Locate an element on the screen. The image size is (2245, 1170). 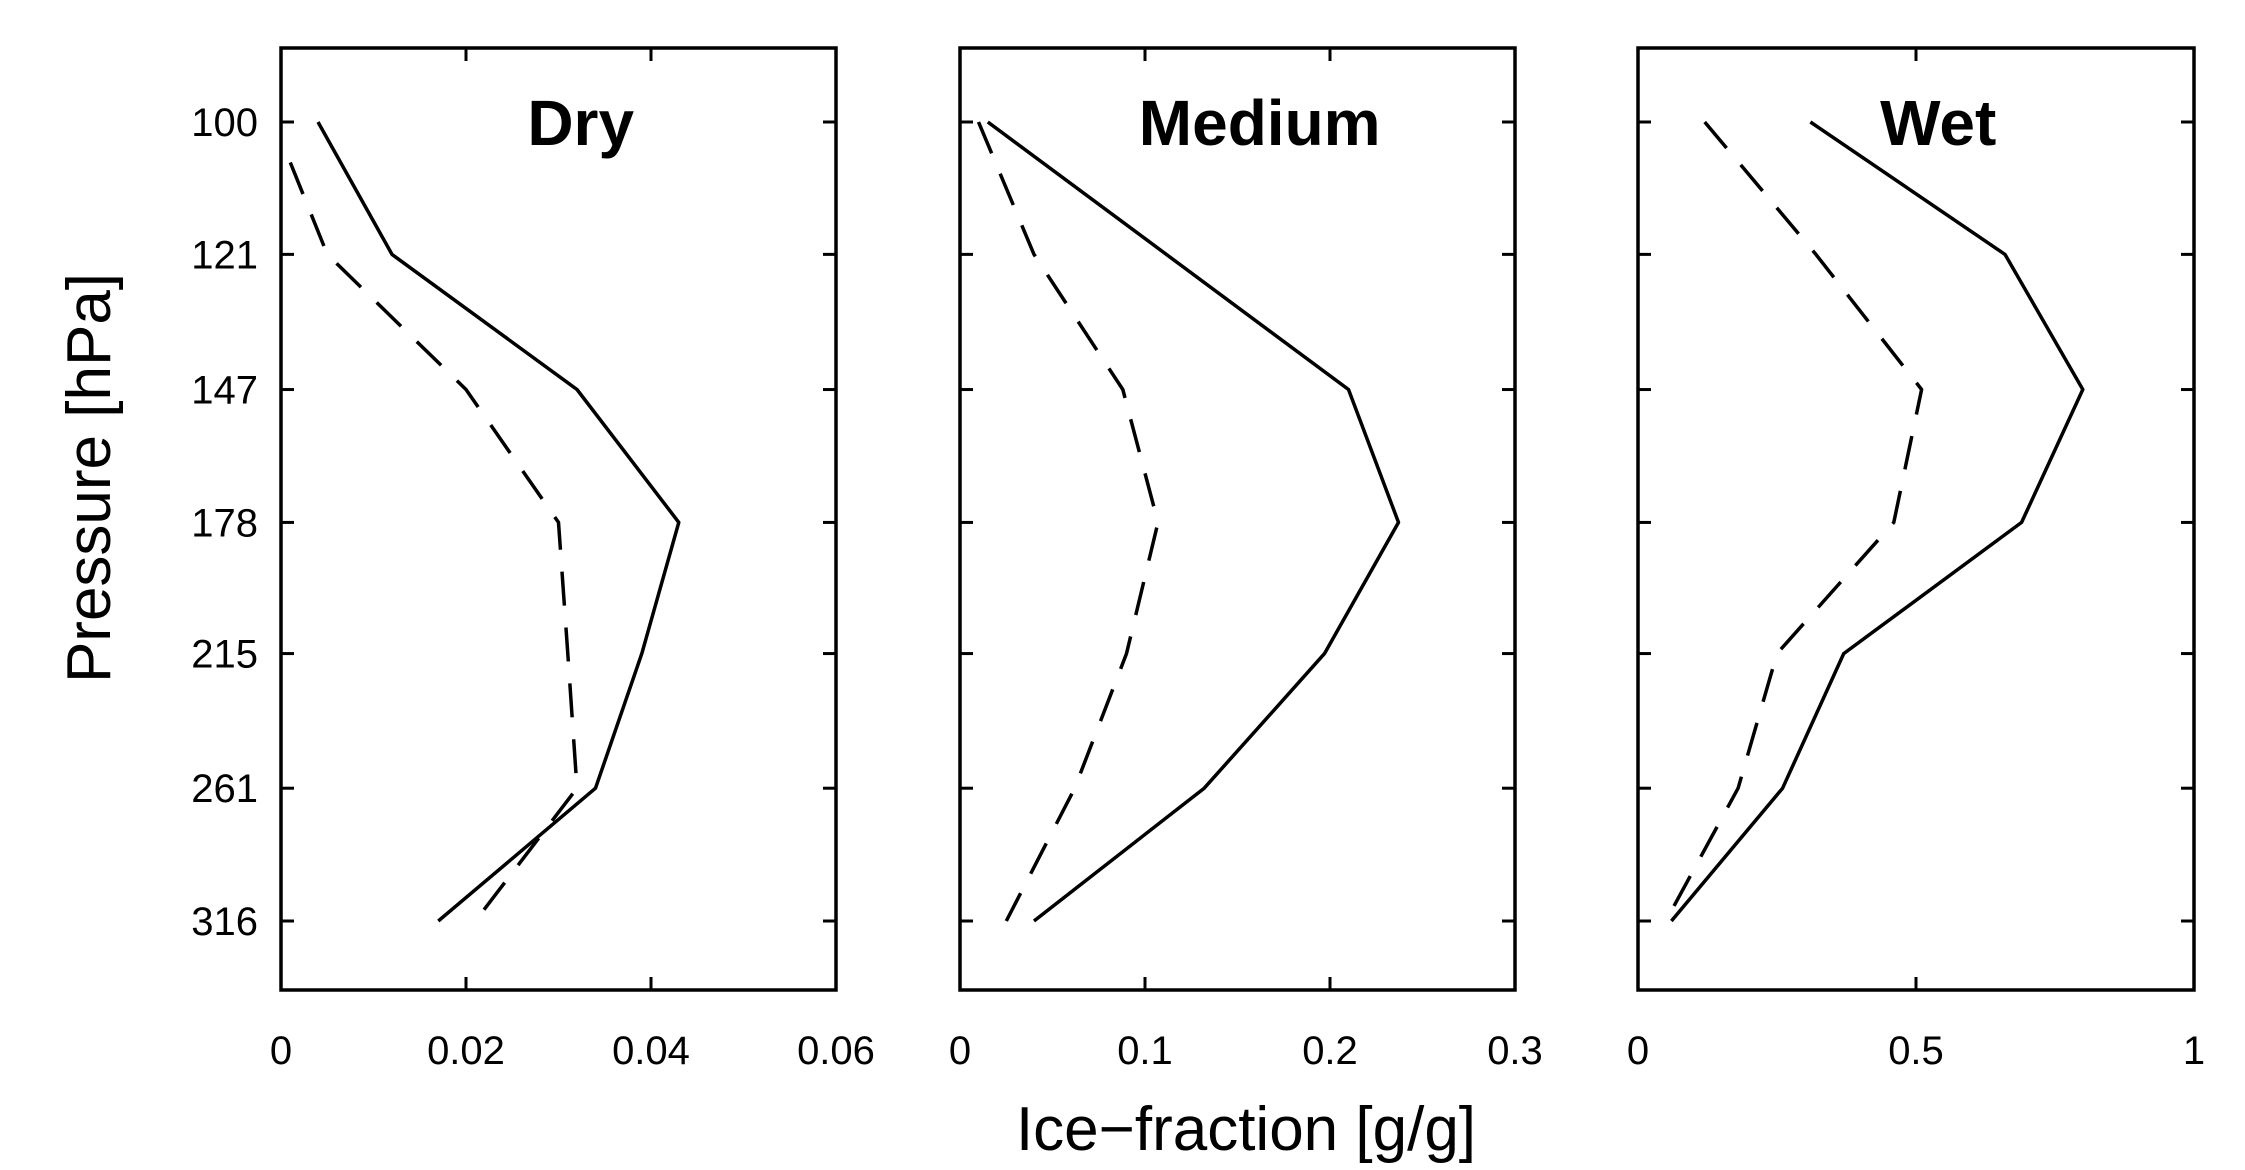
panel-title: Medium is located at coordinates (1260, 123).